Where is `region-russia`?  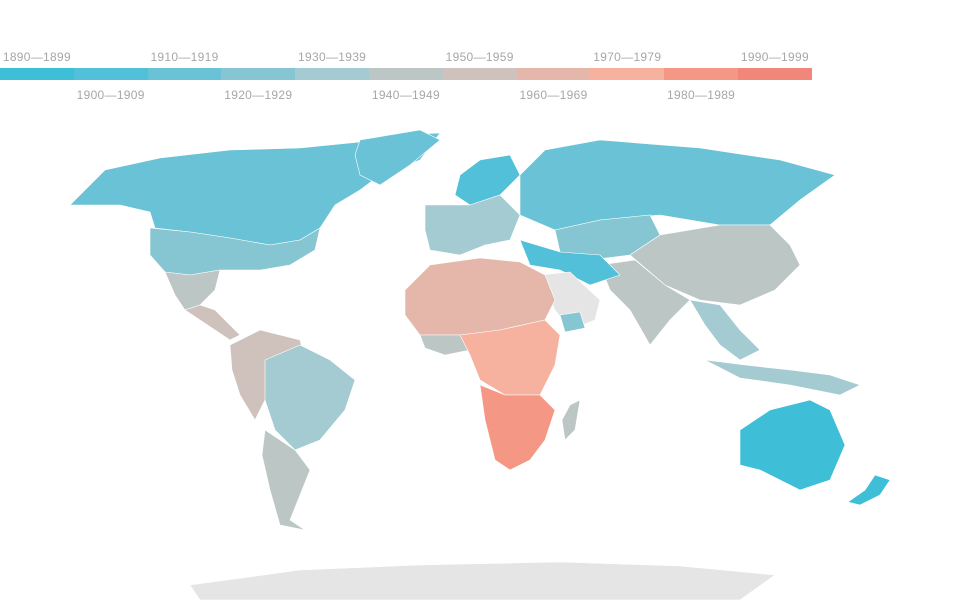 region-russia is located at coordinates (677, 185).